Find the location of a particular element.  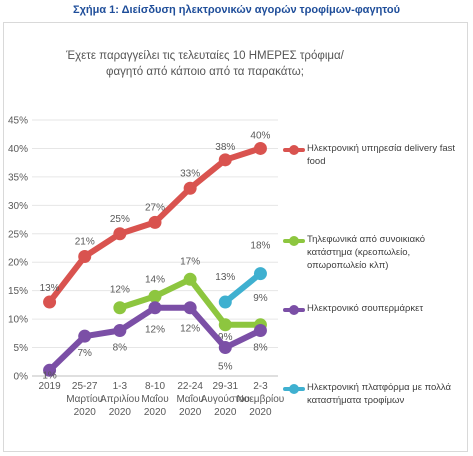

legend-item-e-supermarket: Ηλεκτρονικό σουπερμάρκετ is located at coordinates (375, 308).